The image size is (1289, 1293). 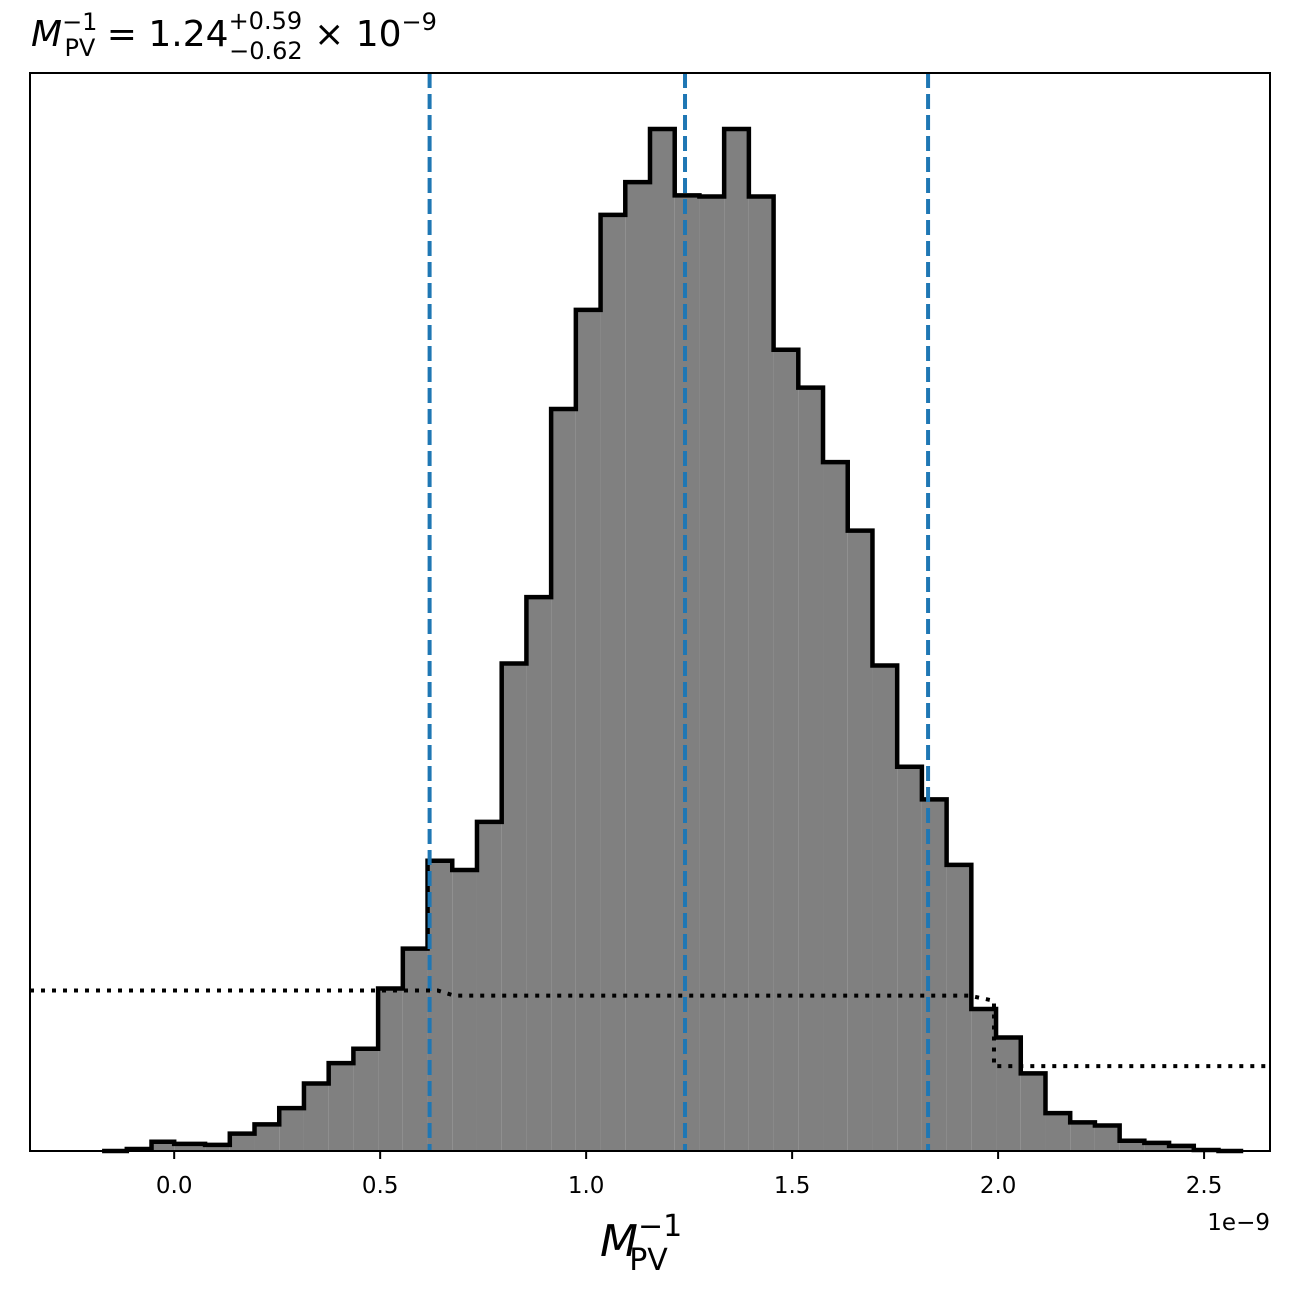 What do you see at coordinates (352, 34) in the screenshot?
I see `title-scale: × 10` at bounding box center [352, 34].